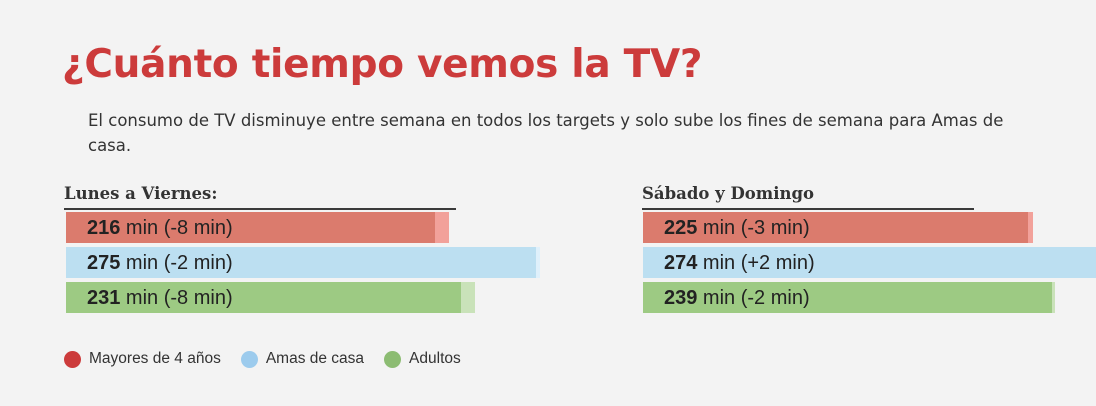 This screenshot has height=406, width=1096. I want to click on panel-rule-weekdays, so click(260, 209).